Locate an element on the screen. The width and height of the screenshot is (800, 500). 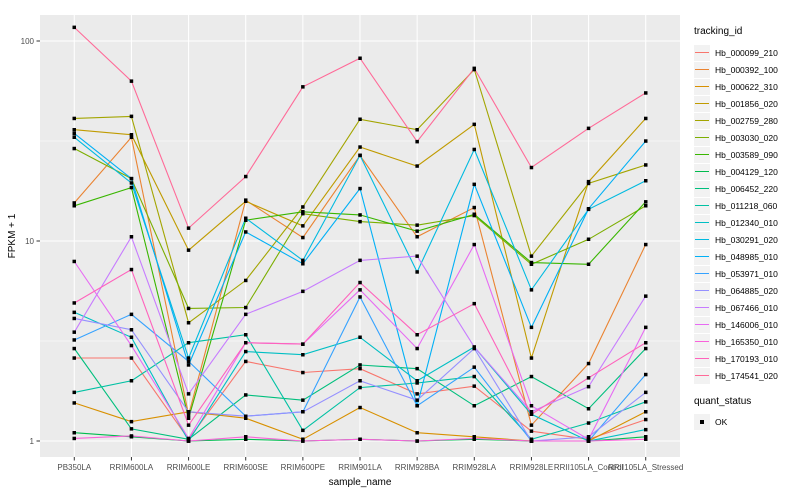
legend-entry-label: Hb_146006_010 is located at coordinates (746, 324).